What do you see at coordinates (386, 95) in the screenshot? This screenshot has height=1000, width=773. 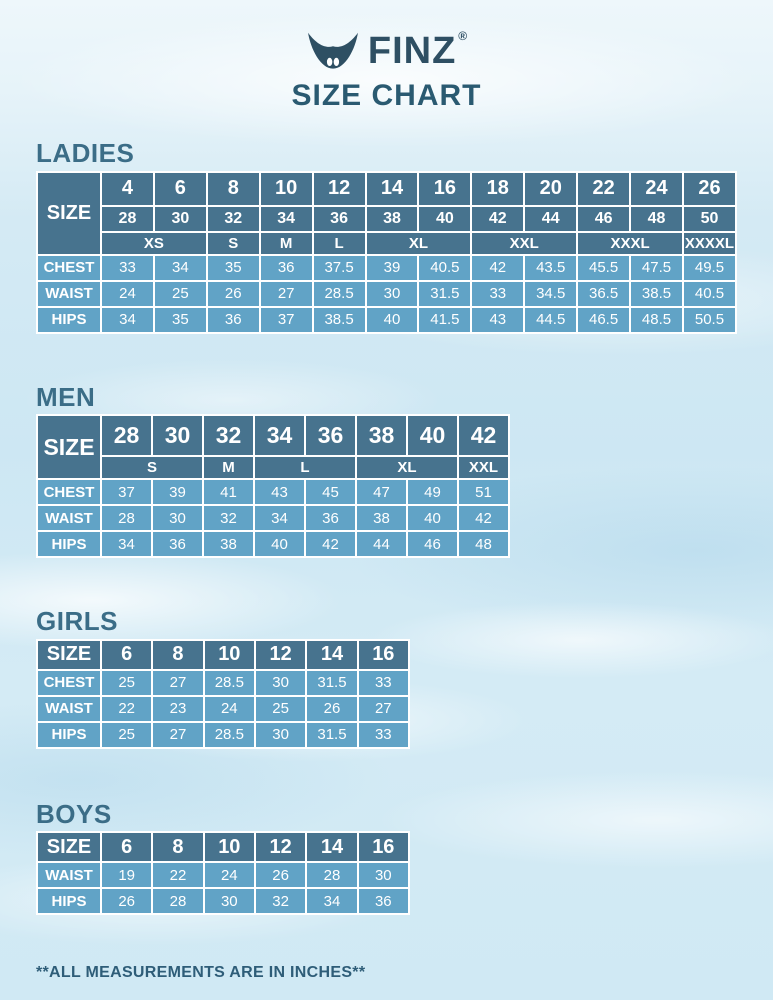 I see `page-title: SIZE CHART` at bounding box center [386, 95].